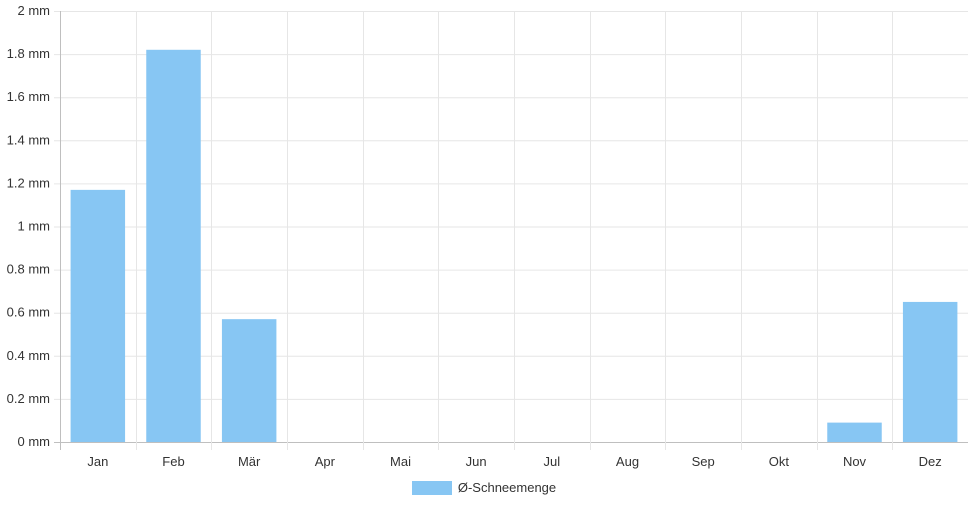 This screenshot has height=508, width=968. What do you see at coordinates (476, 461) in the screenshot?
I see `x-tick-label: Jun` at bounding box center [476, 461].